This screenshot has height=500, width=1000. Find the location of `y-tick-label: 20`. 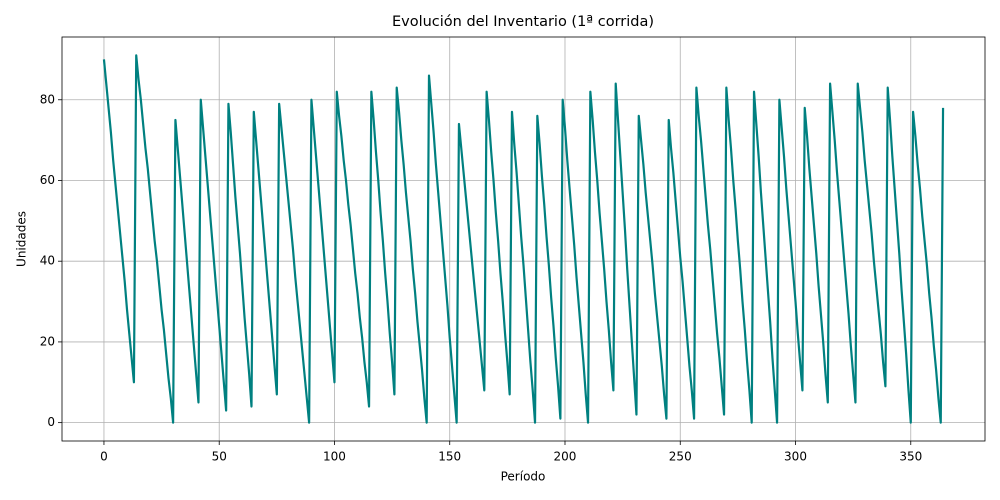

y-tick-label: 20 is located at coordinates (47, 341).